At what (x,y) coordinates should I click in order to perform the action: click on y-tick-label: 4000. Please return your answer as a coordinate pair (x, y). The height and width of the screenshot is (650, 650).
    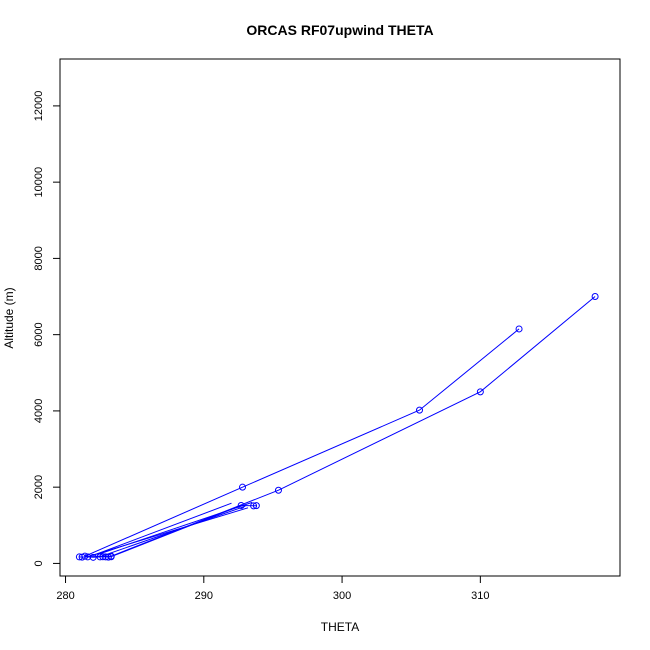
    Looking at the image, I should click on (39, 411).